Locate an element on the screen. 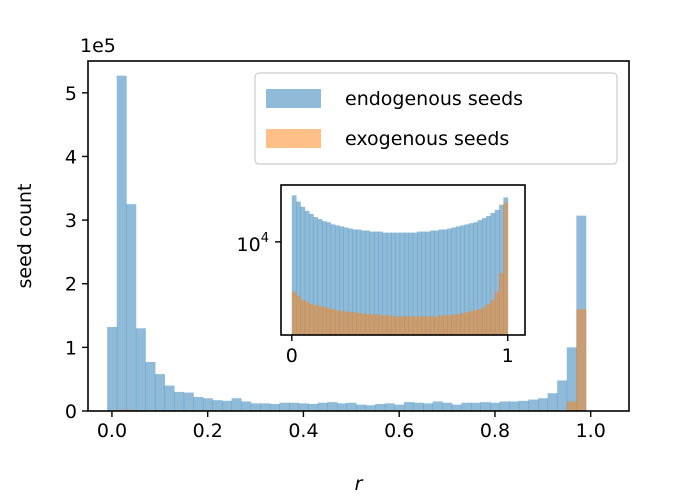  y-tick-label: 5 is located at coordinates (71, 94).